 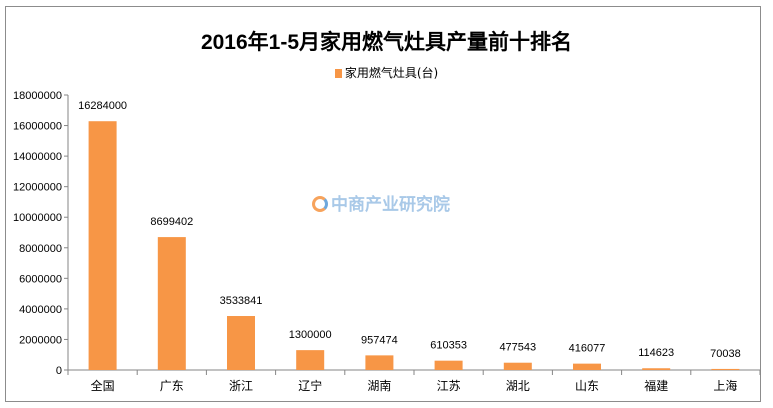 I want to click on y-tick-label: 4000000, so click(x=40, y=310).